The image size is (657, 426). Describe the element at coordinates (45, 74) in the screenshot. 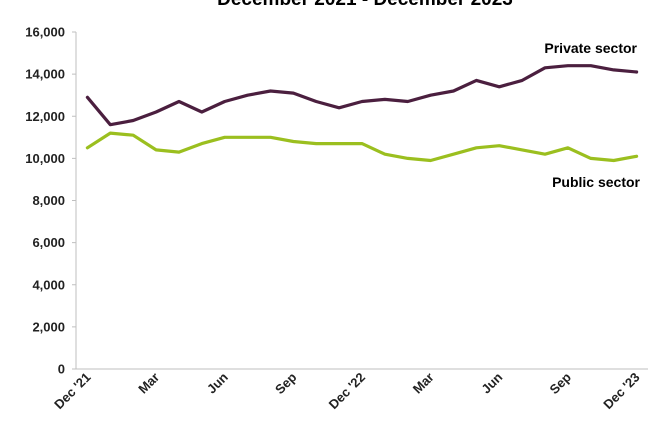

I see `y-tick-label: 14,000` at that location.